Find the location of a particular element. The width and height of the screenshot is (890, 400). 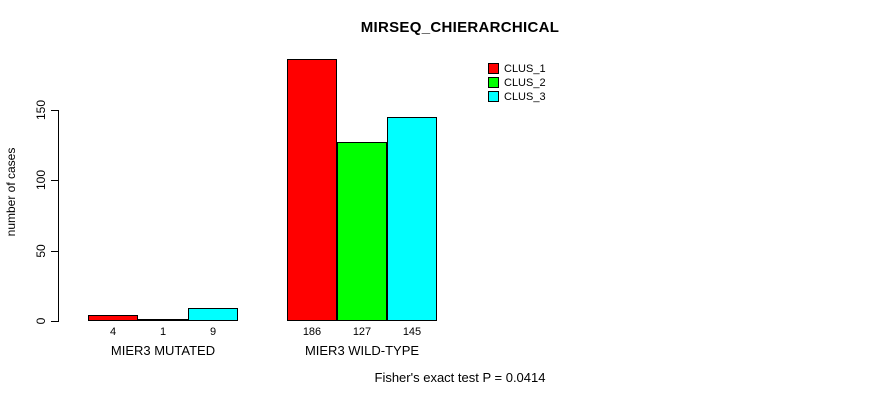

bar-value-label: 9 is located at coordinates (213, 332).